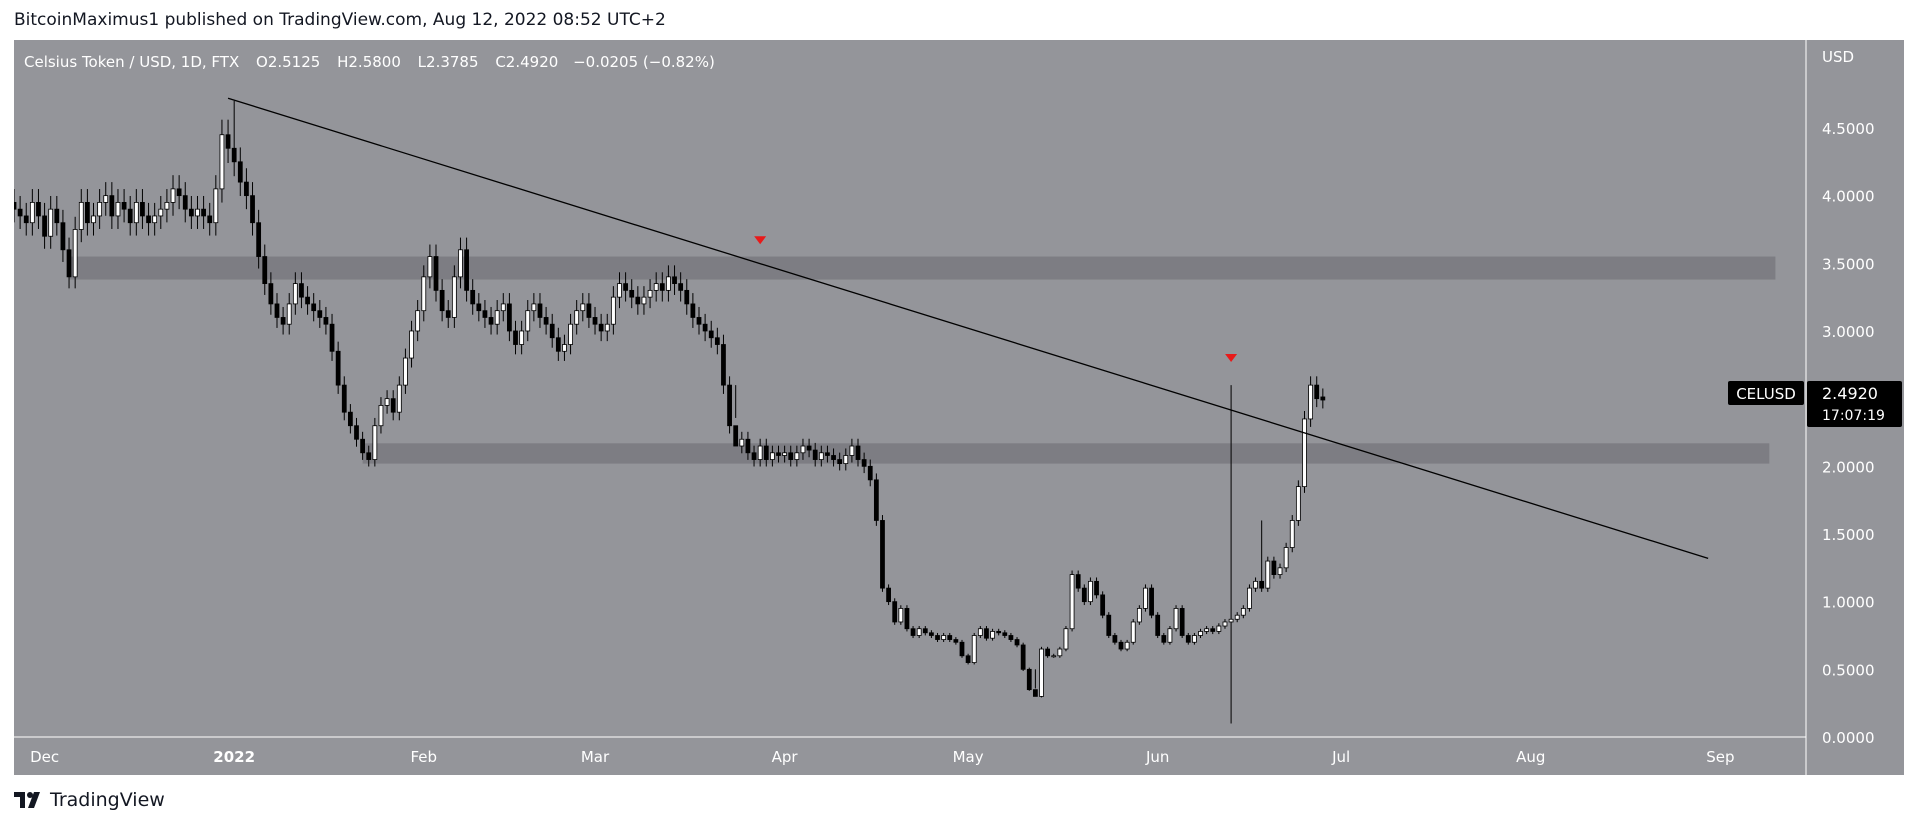  I want to click on high-value: 2.5800, so click(374, 62).